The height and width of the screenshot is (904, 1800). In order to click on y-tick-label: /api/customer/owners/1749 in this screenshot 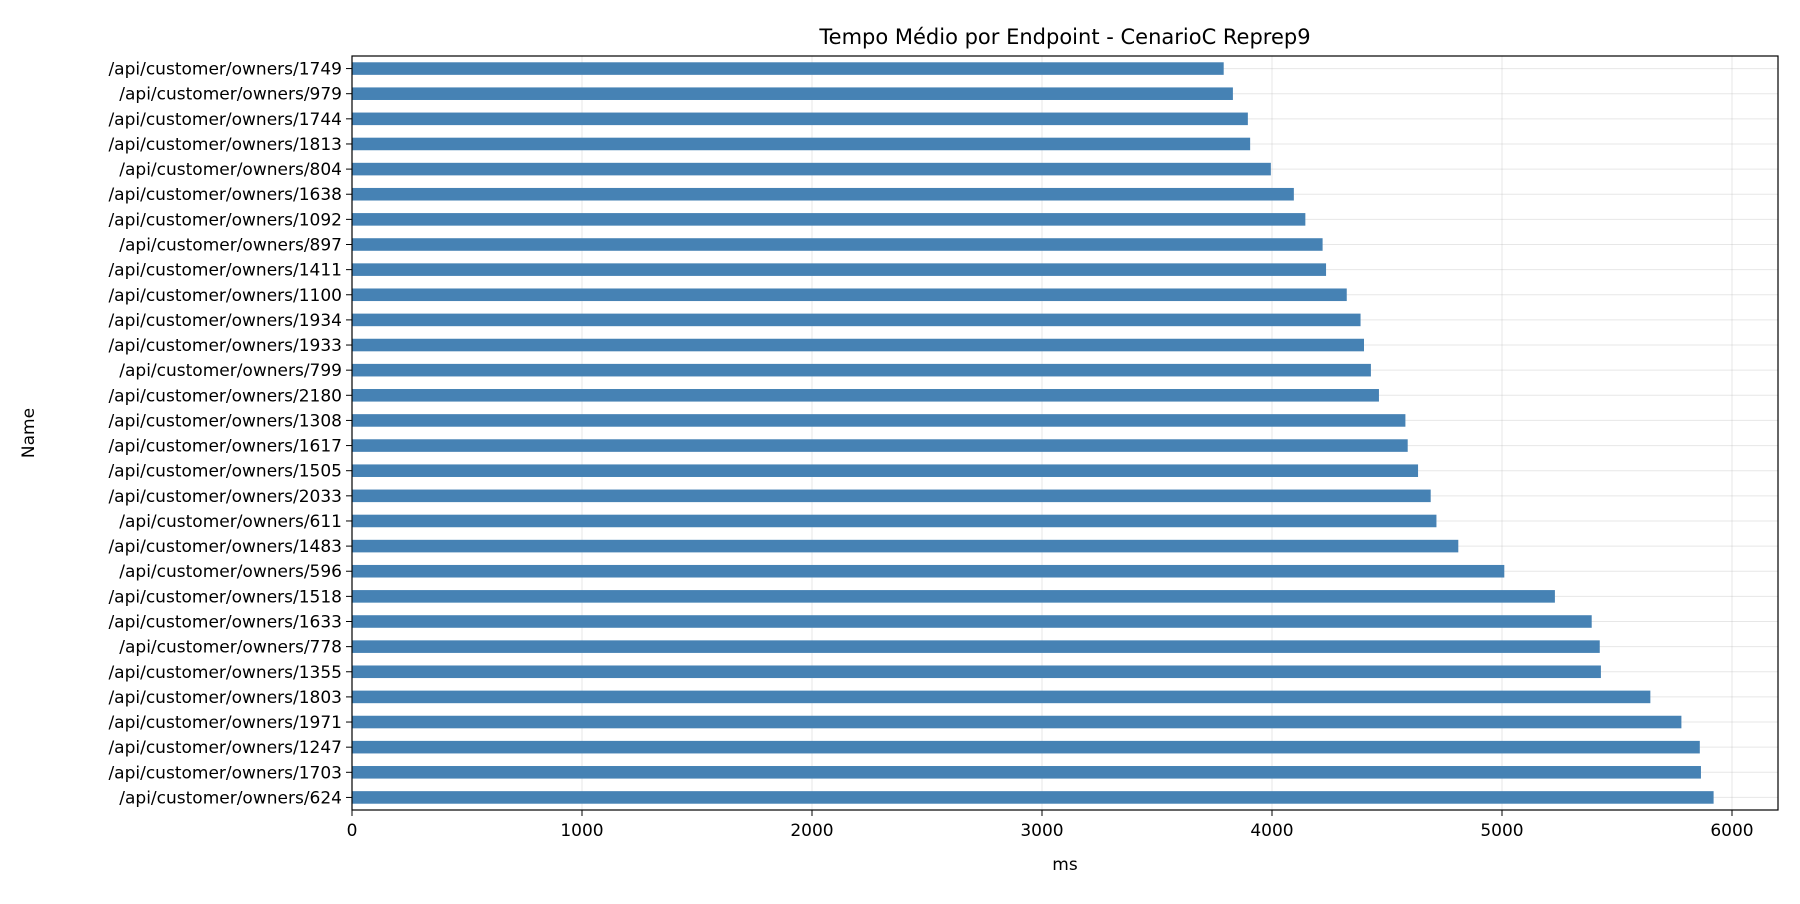, I will do `click(225, 70)`.